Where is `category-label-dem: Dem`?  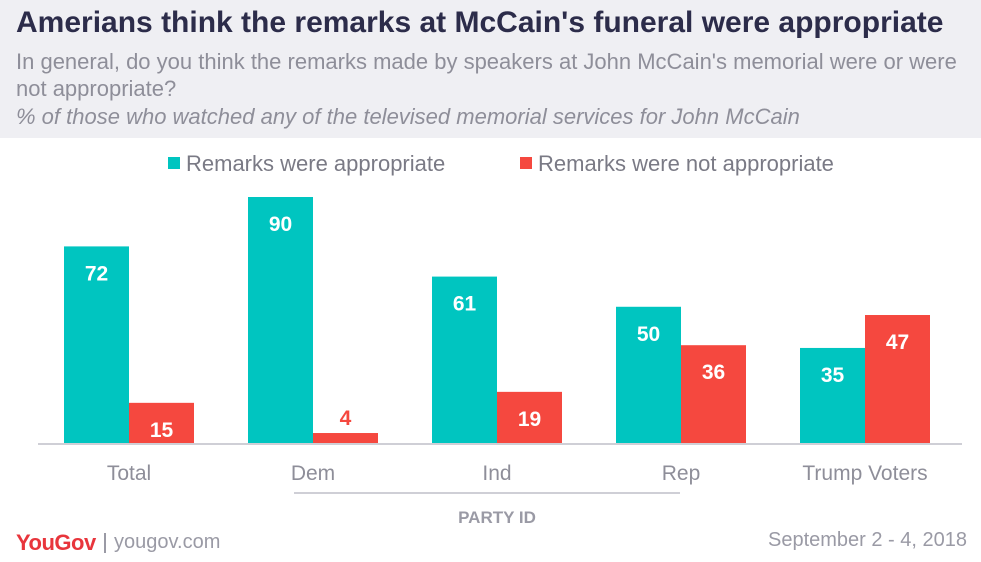 category-label-dem: Dem is located at coordinates (313, 473).